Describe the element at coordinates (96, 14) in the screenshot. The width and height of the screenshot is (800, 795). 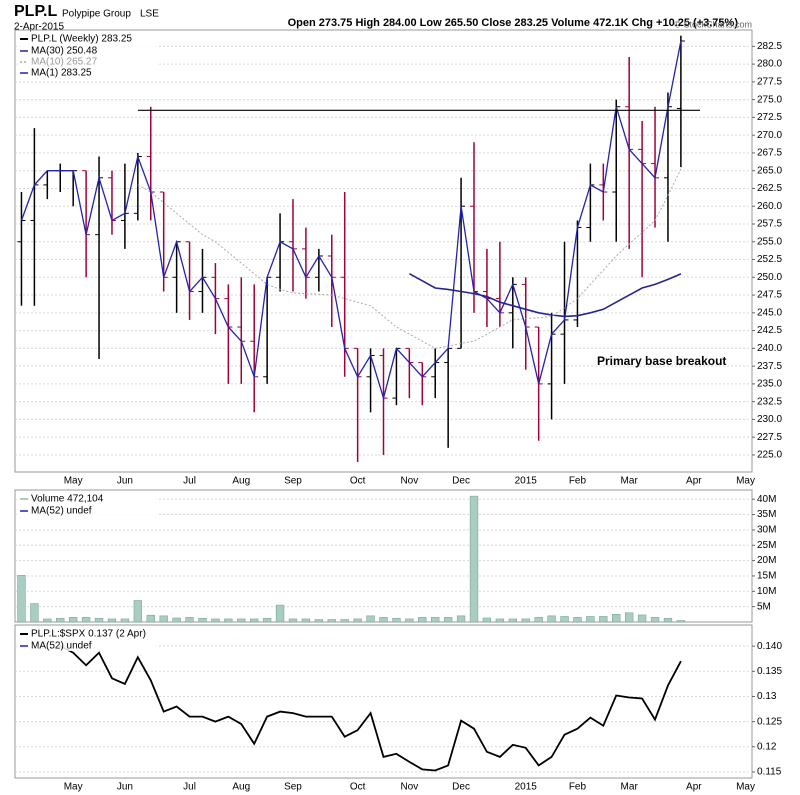
I see `company-name: Polypipe Group` at that location.